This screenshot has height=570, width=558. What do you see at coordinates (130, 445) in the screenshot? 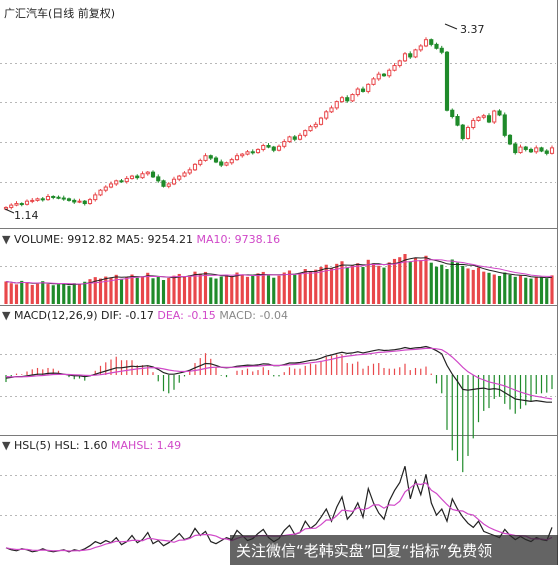
I see `mahsl-label: MAHSL` at bounding box center [130, 445].